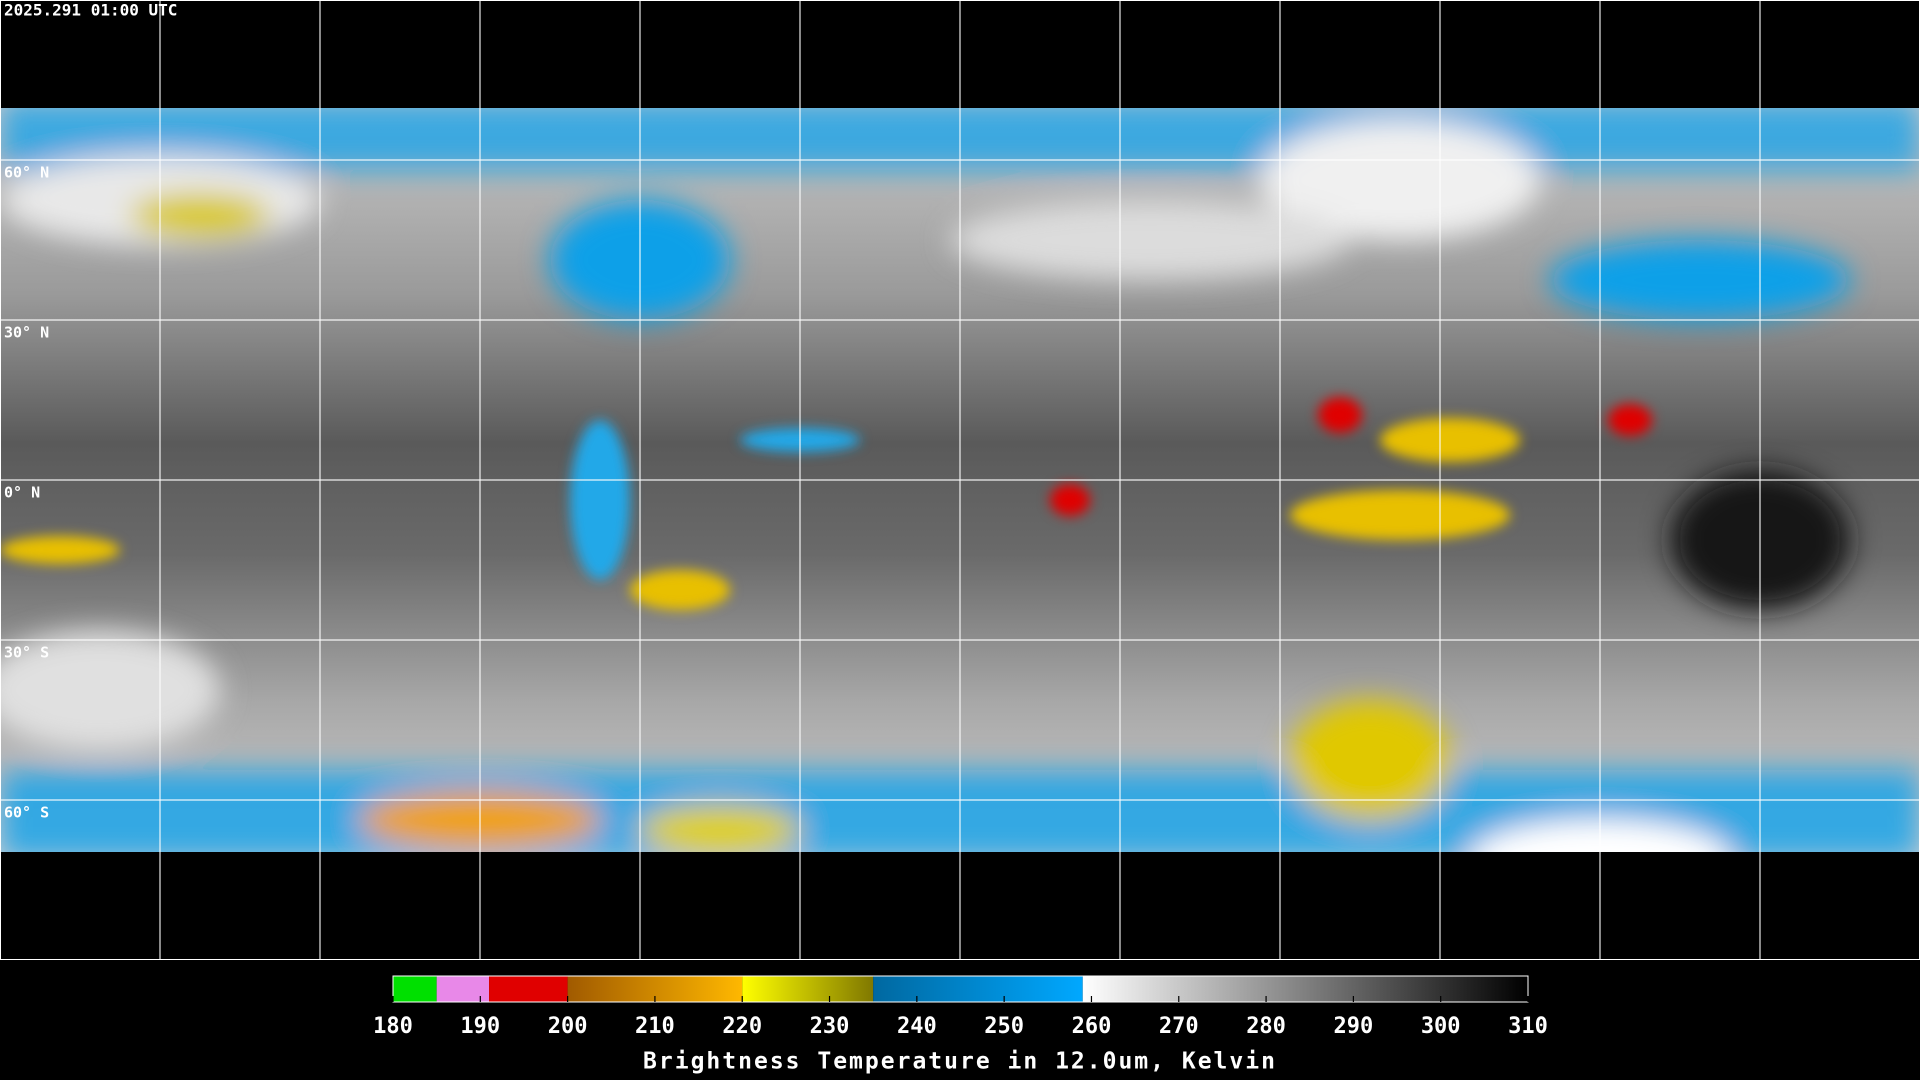 This screenshot has height=1080, width=1920. Describe the element at coordinates (960, 1062) in the screenshot. I see `colorbar-title: Brightness Temperature in 12.0um, Kelvin` at that location.